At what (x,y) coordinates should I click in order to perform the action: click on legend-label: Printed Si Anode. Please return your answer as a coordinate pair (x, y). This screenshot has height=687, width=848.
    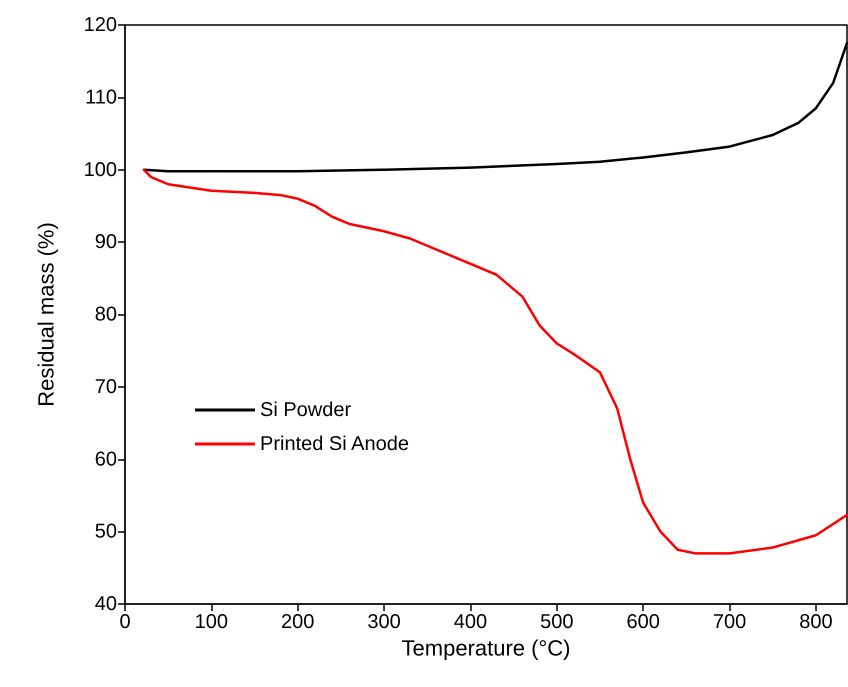
    Looking at the image, I should click on (334, 444).